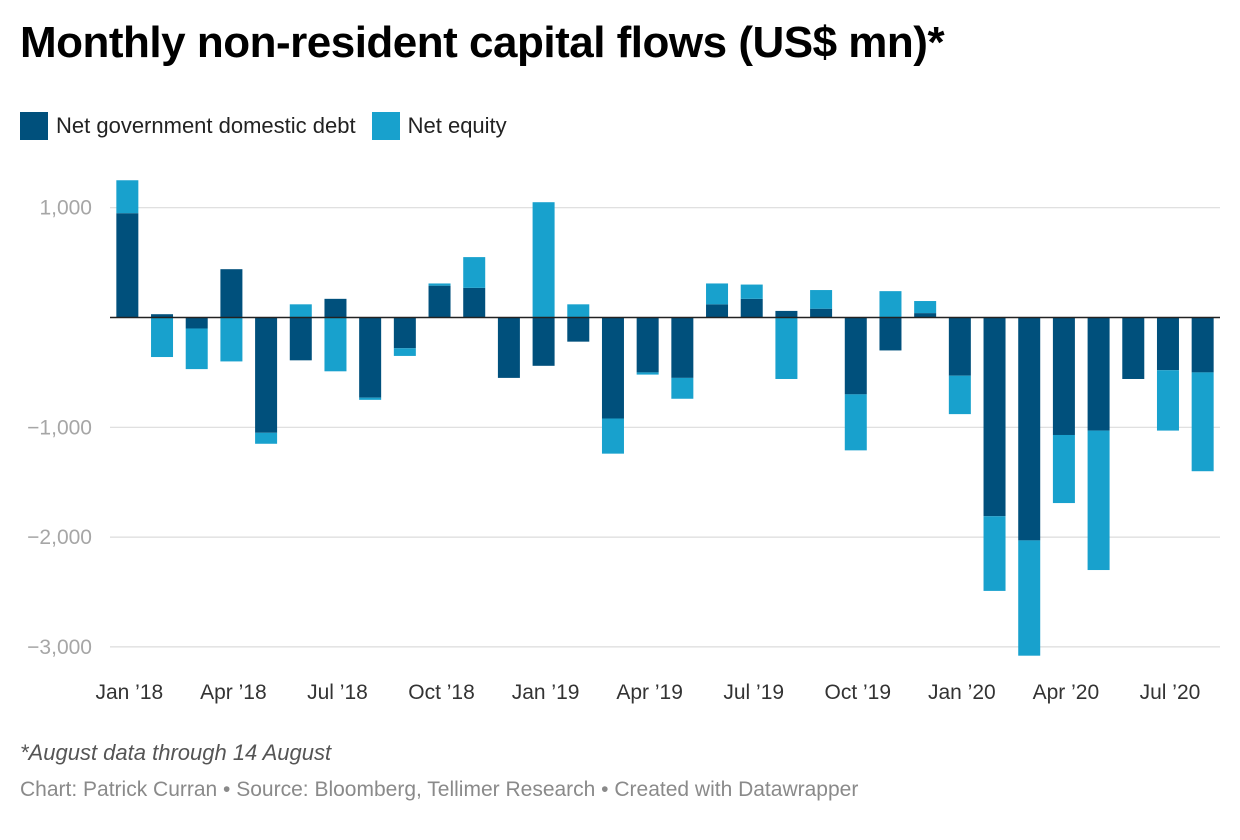  I want to click on footnote: *August data through 14 August, so click(176, 752).